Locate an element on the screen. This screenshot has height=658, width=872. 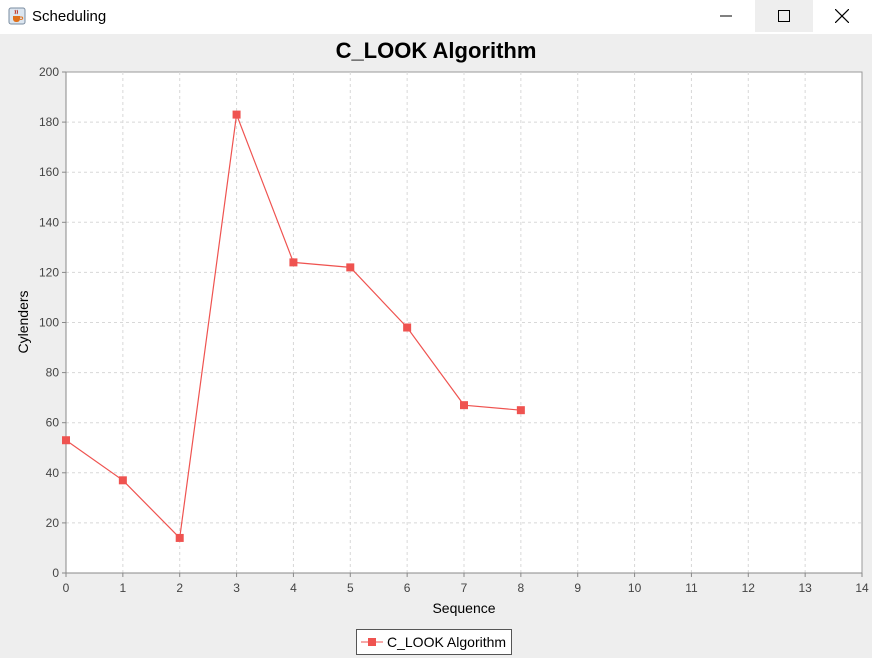
y-axis-label: Cylenders is located at coordinates (23, 321).